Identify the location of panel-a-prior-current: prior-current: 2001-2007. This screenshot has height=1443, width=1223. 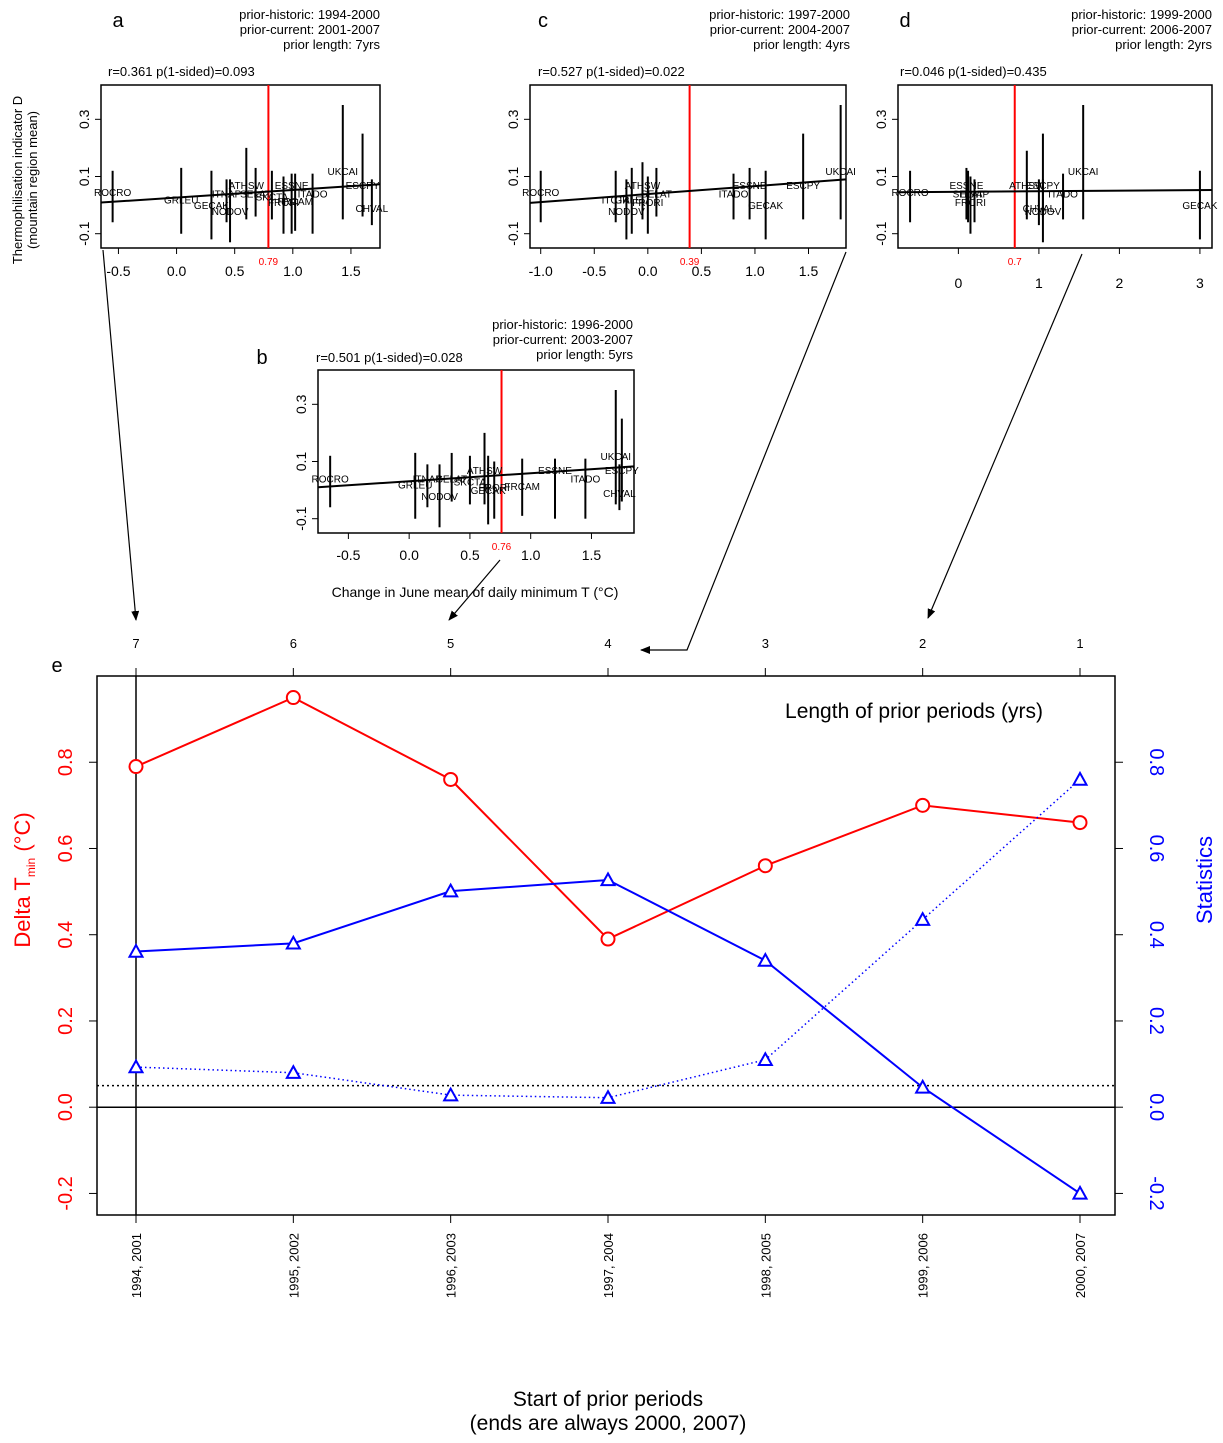
(310, 29).